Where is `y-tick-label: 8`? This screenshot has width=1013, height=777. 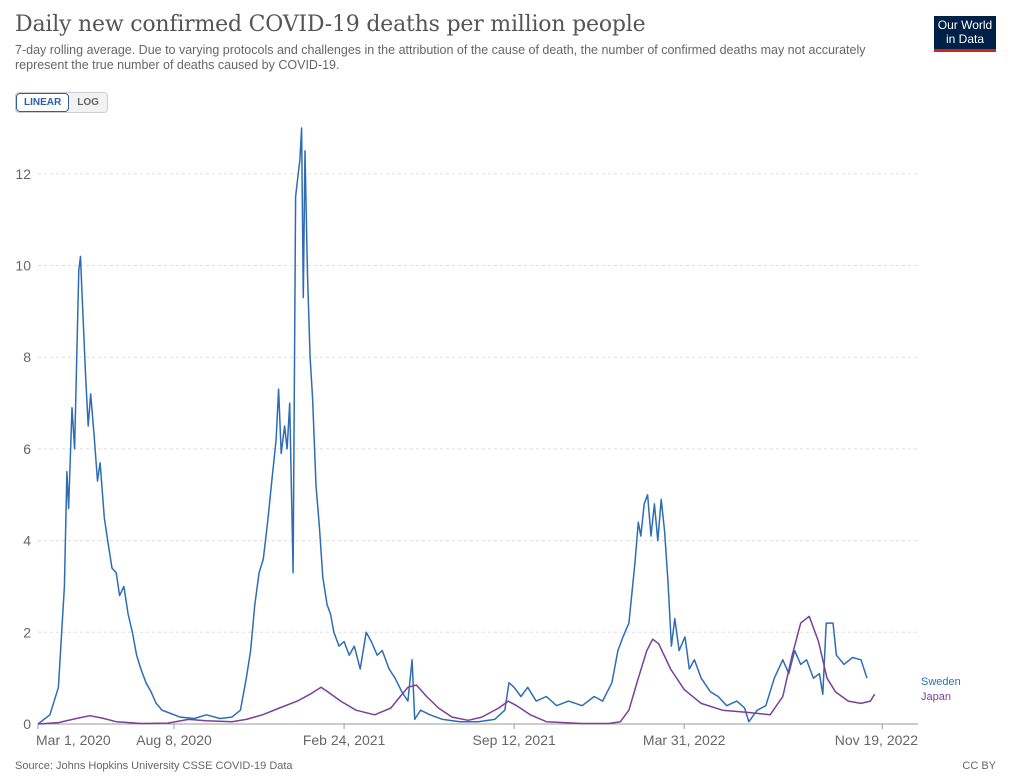 y-tick-label: 8 is located at coordinates (27, 357).